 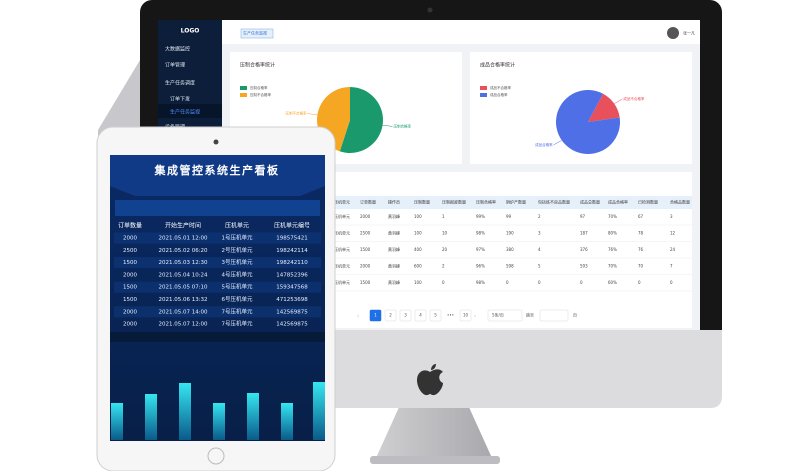 I want to click on table-cell: 78, so click(x=641, y=233).